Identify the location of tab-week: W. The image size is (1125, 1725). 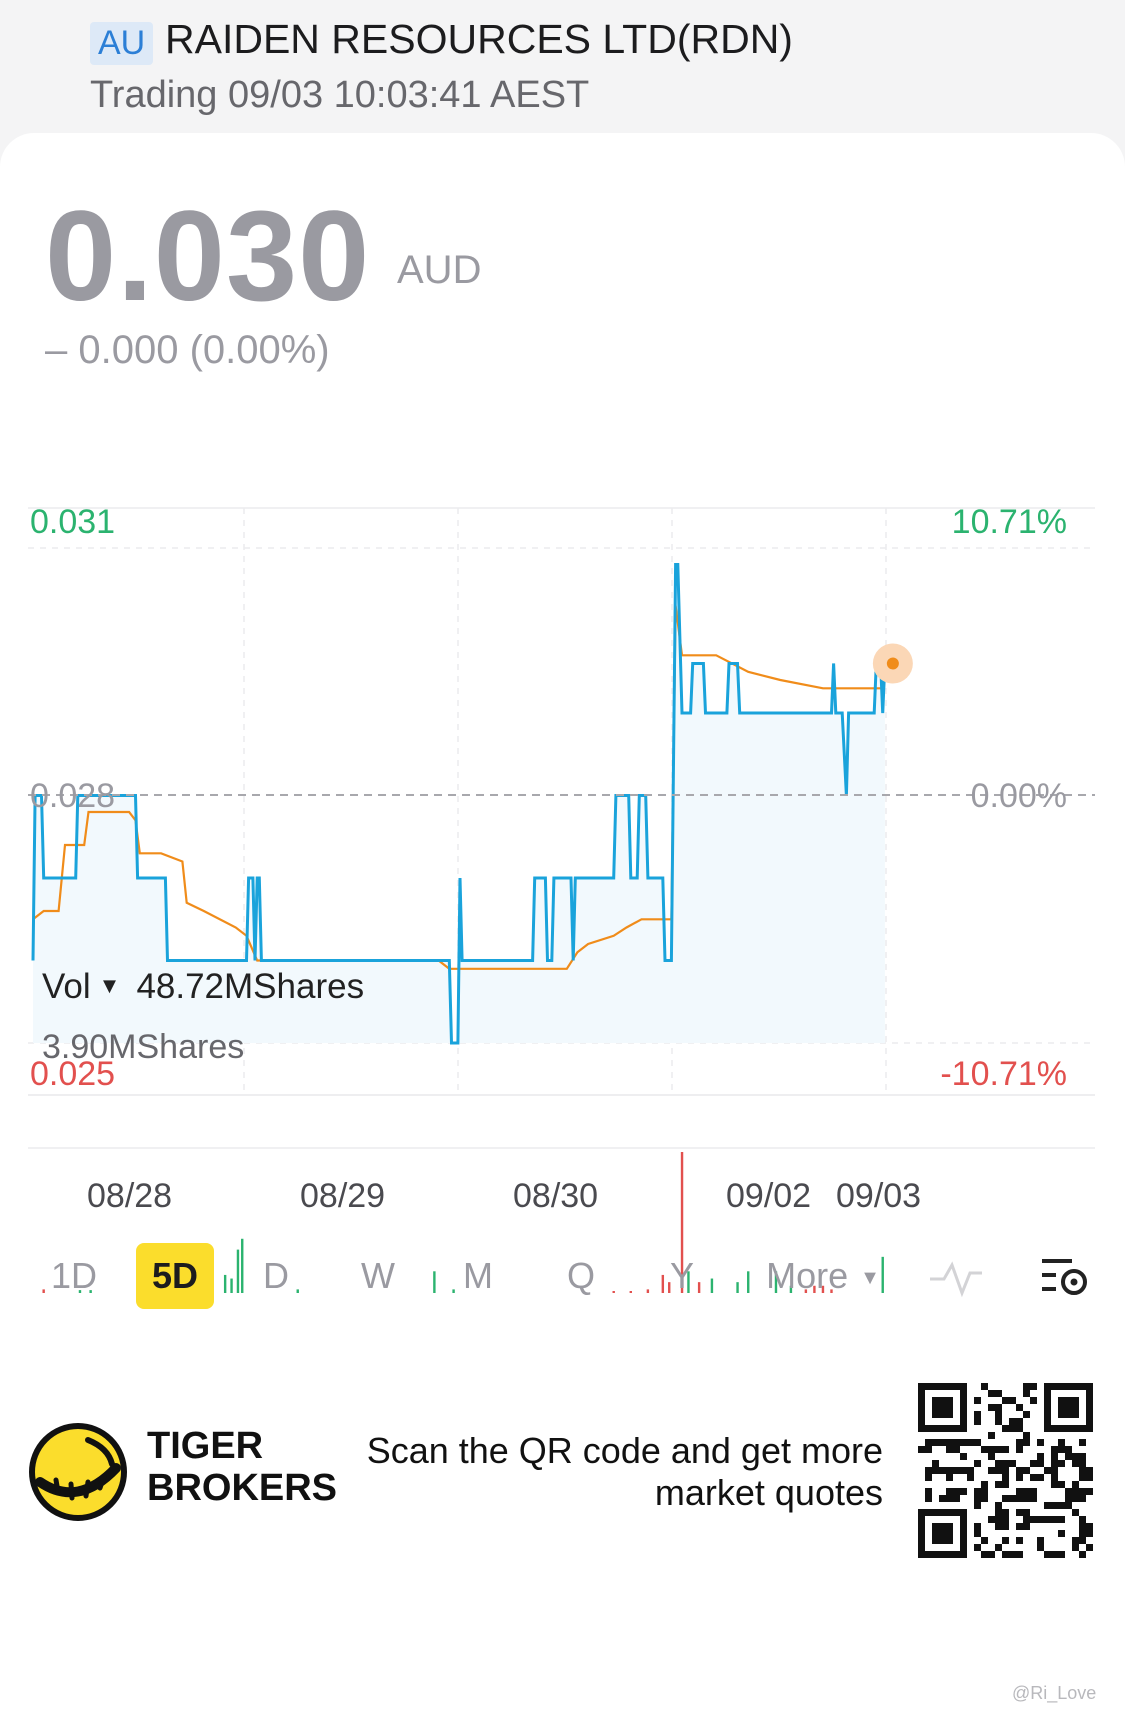
(378, 1275).